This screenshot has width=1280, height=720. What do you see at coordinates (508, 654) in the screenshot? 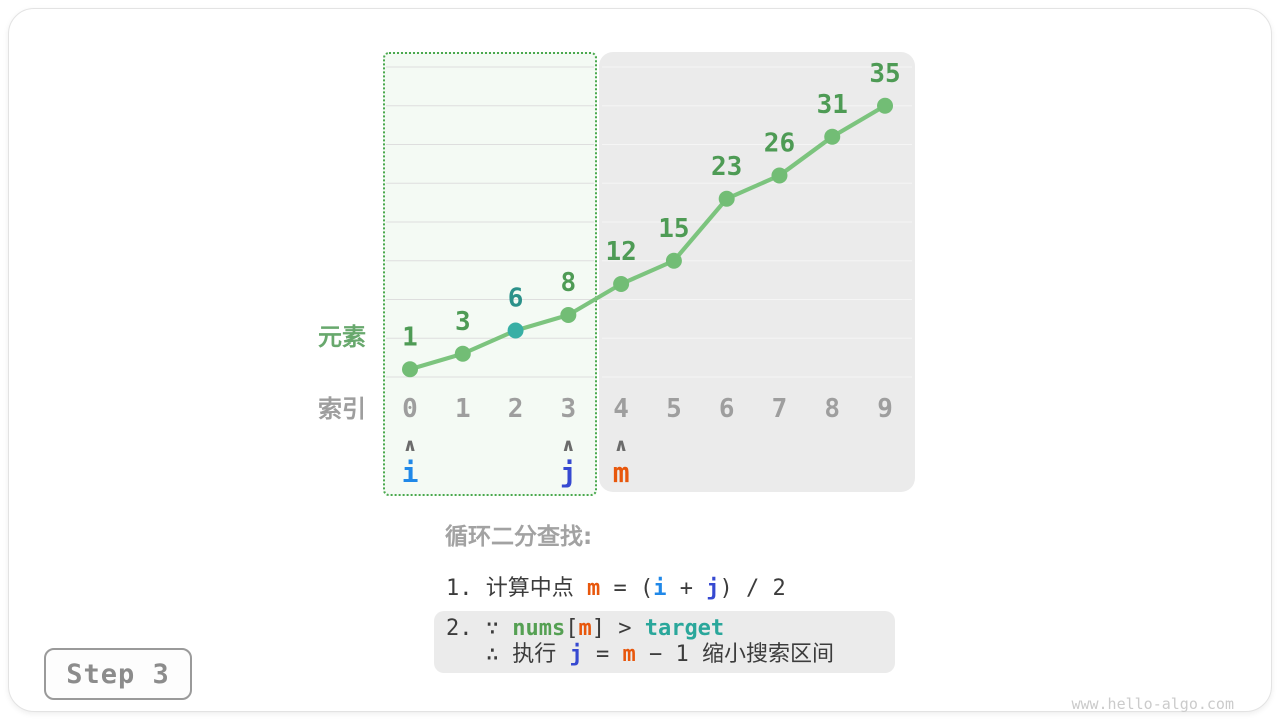
I see `token-text: ∴ 执行` at bounding box center [508, 654].